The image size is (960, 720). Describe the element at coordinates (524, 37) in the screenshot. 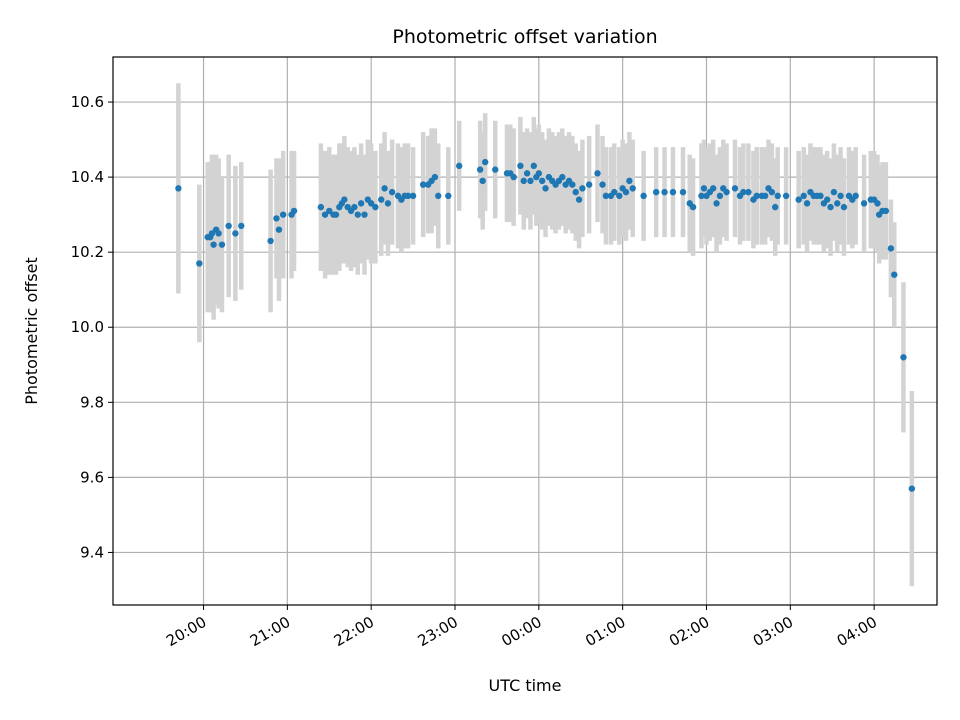

I see `chart-title: Photometric offset variation` at that location.